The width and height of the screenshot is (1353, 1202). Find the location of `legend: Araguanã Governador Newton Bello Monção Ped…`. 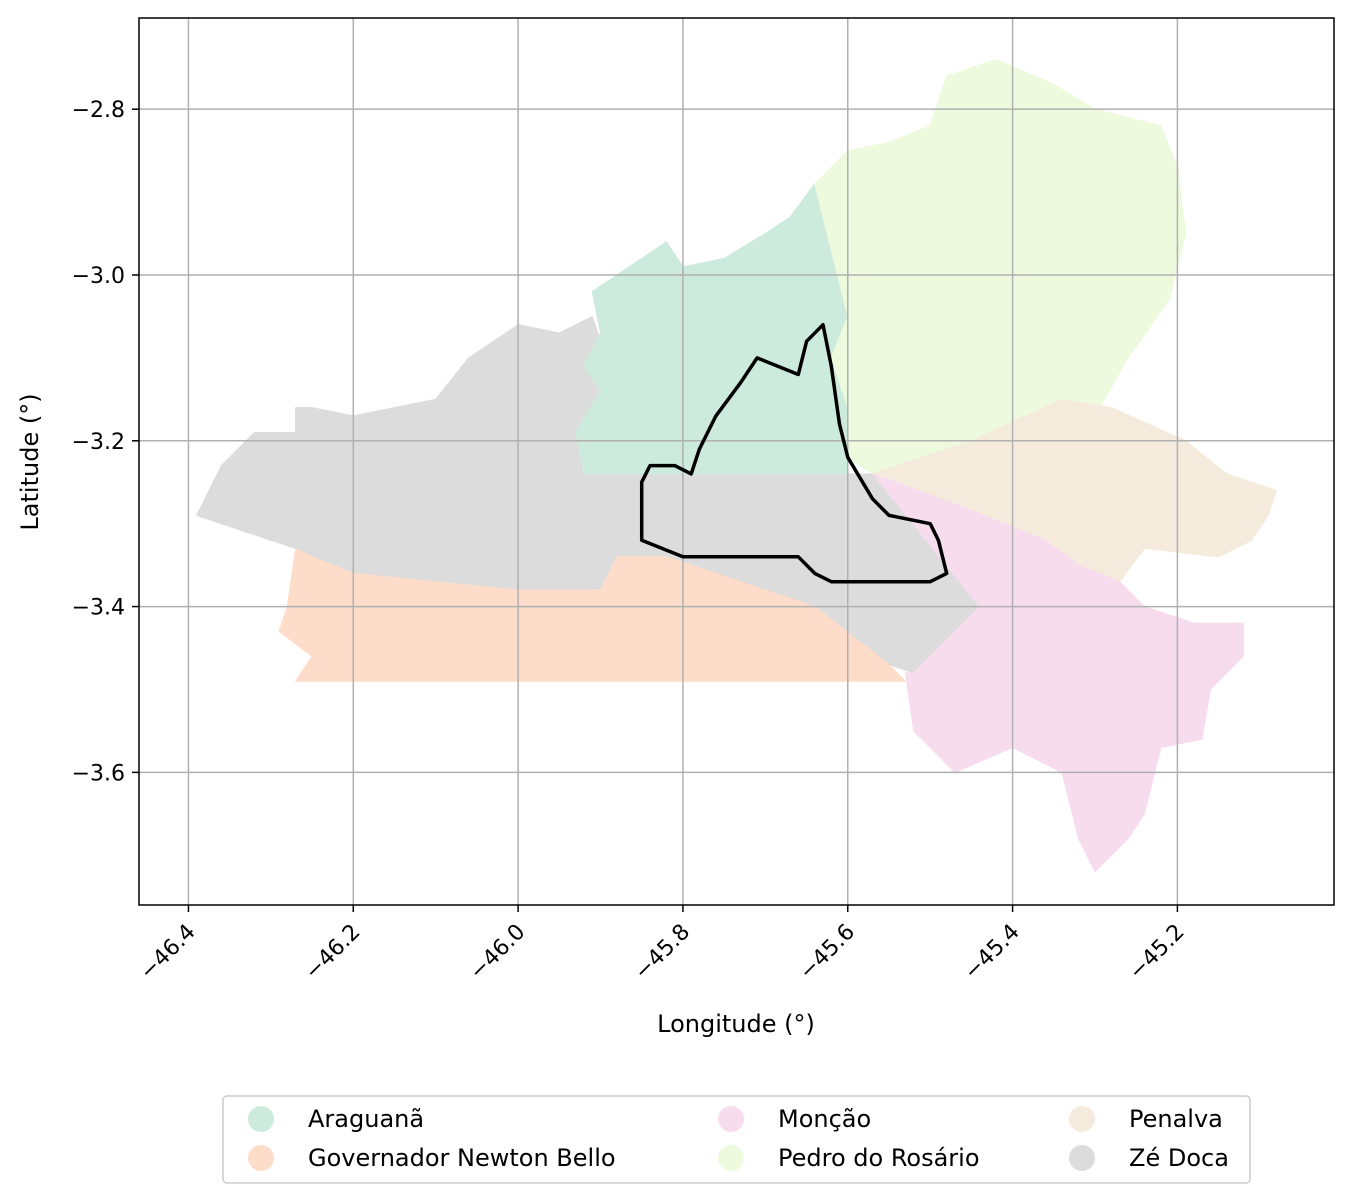

legend: Araguanã Governador Newton Bello Monção Ped… is located at coordinates (736, 1139).